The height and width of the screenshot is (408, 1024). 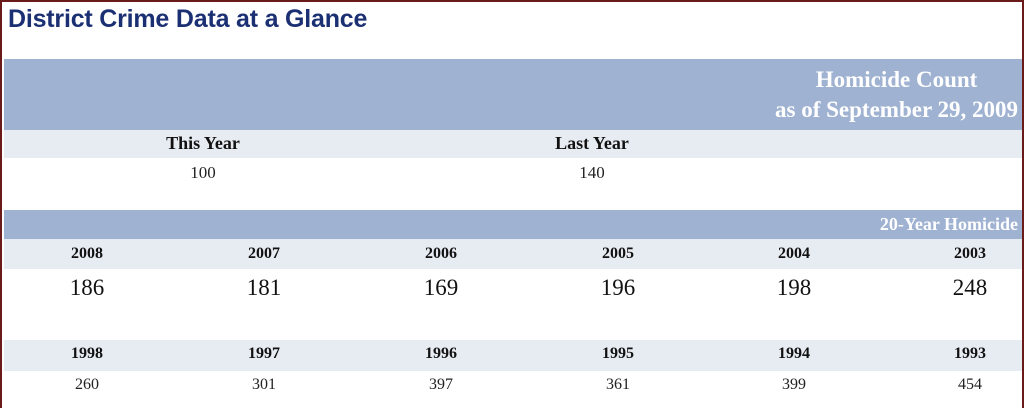 I want to click on value-cell-6: 248, so click(x=970, y=287).